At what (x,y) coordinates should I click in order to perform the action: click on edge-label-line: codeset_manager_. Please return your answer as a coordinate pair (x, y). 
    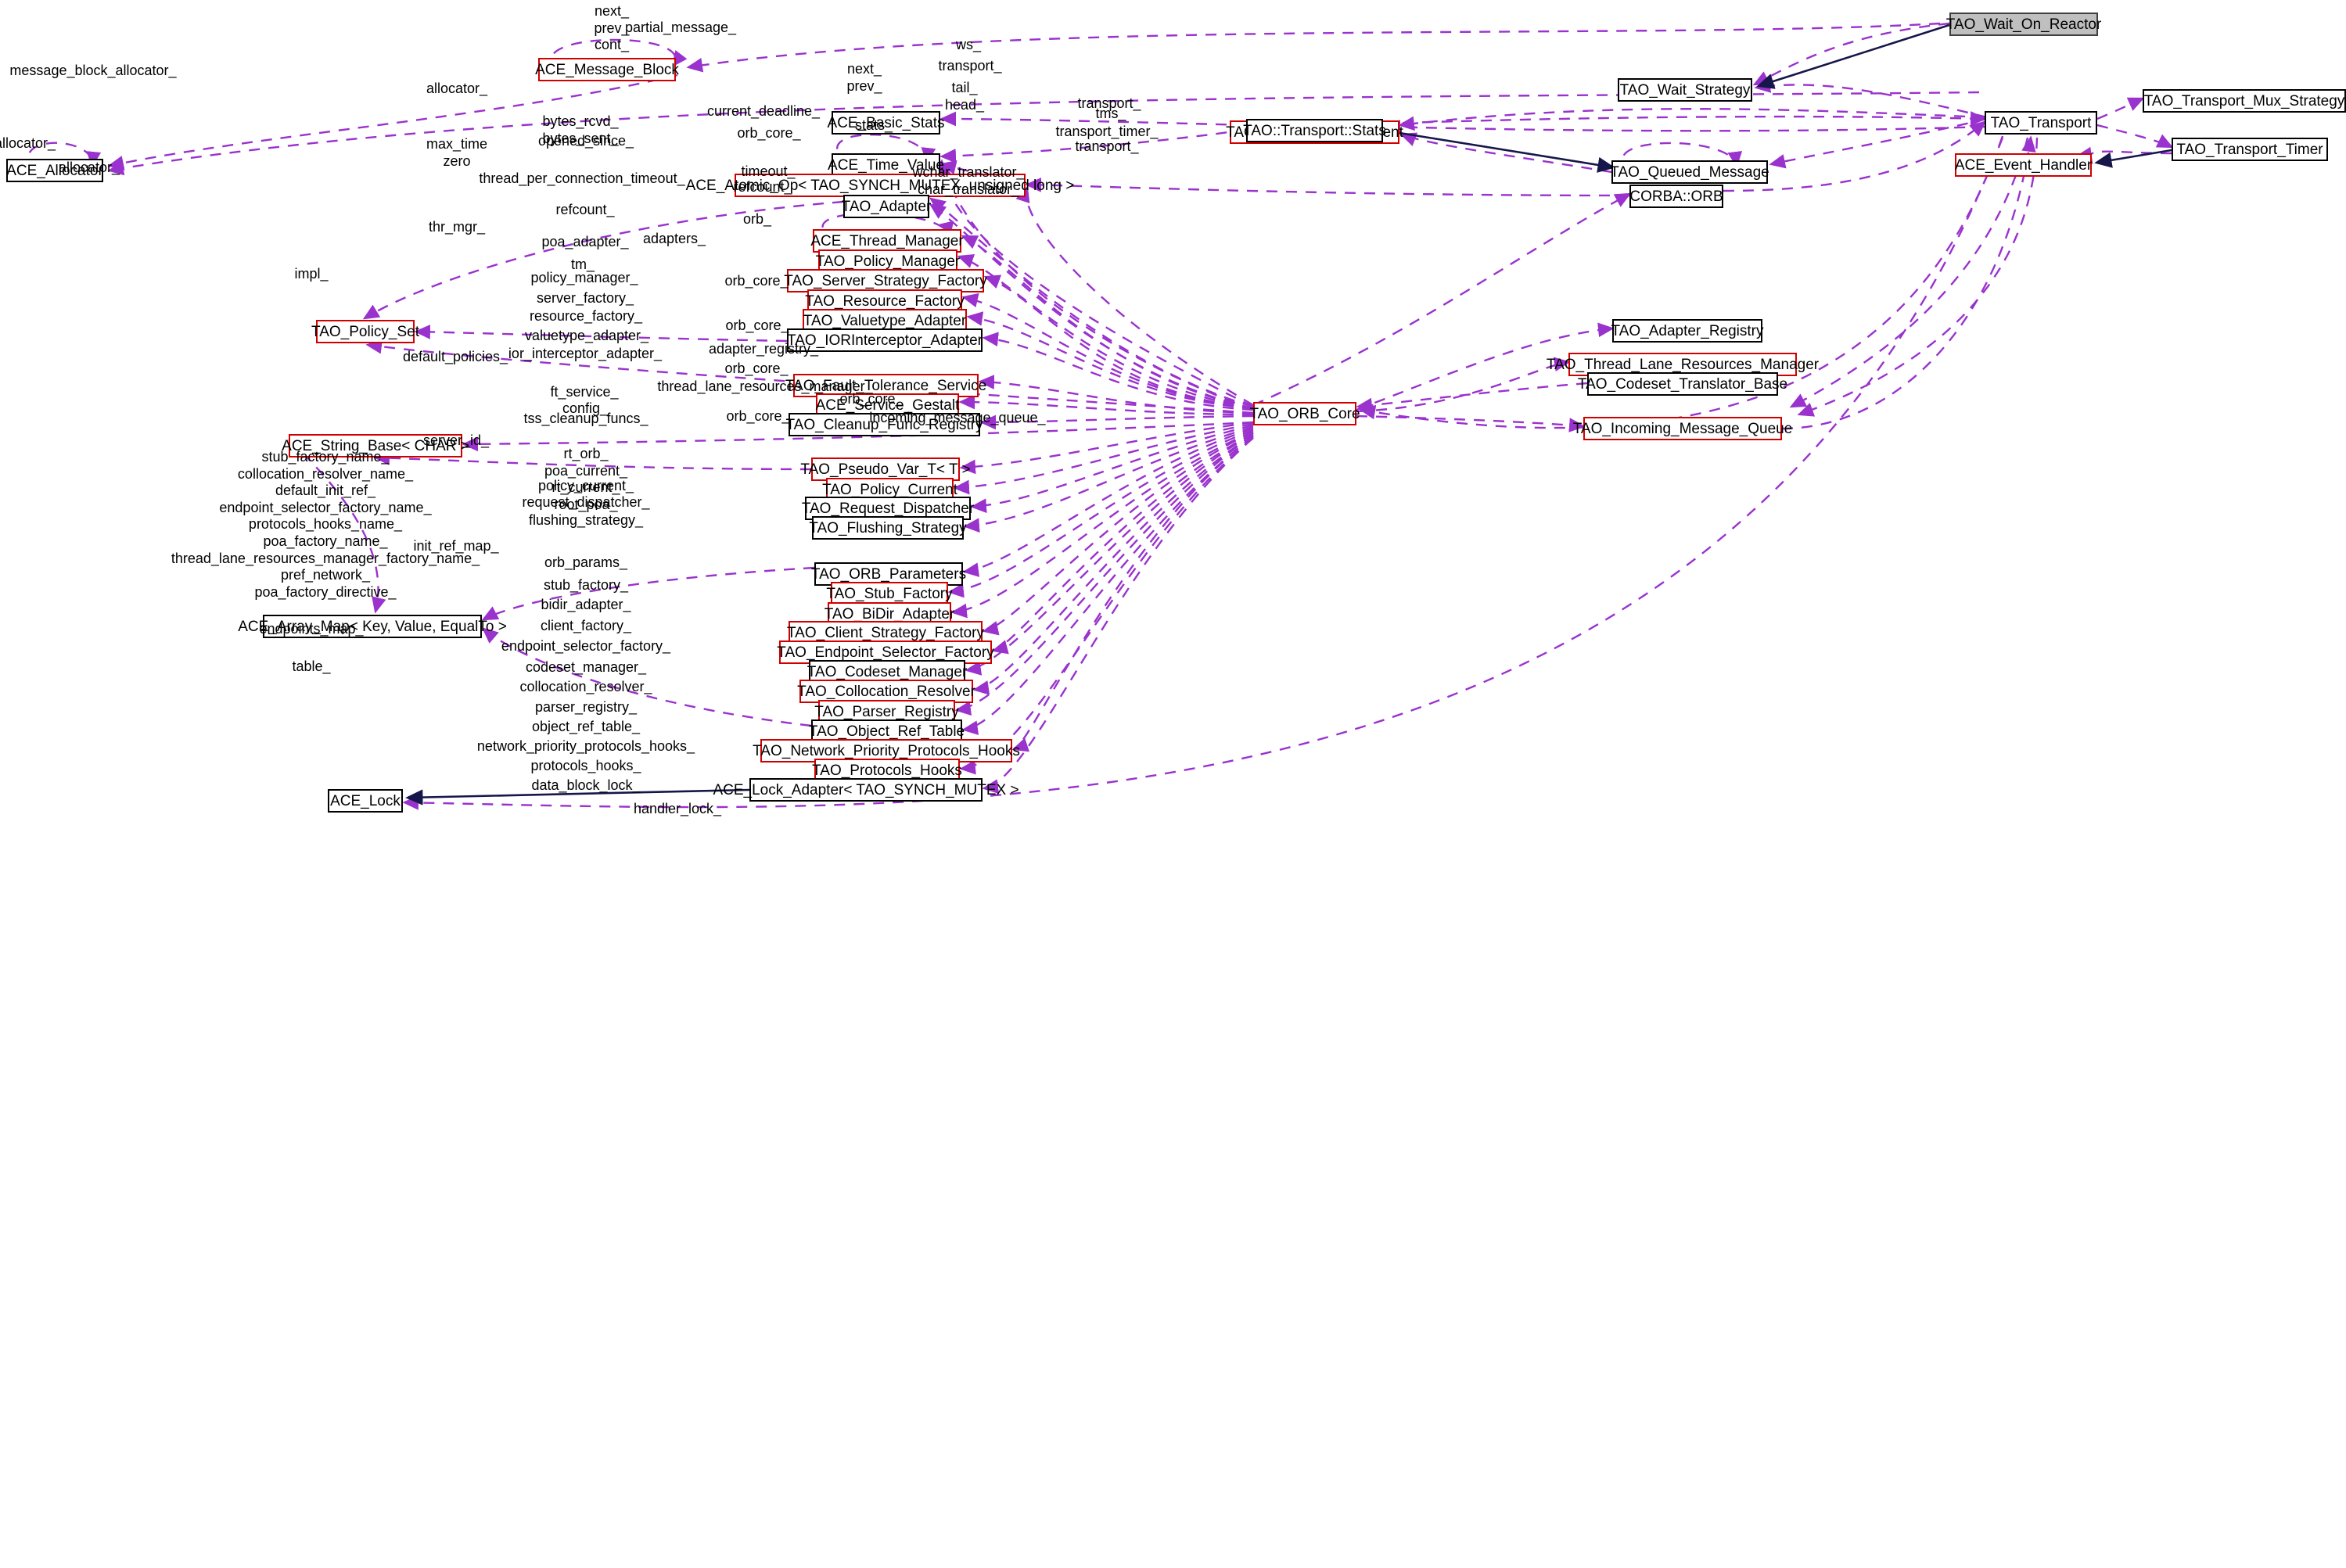
    Looking at the image, I should click on (586, 667).